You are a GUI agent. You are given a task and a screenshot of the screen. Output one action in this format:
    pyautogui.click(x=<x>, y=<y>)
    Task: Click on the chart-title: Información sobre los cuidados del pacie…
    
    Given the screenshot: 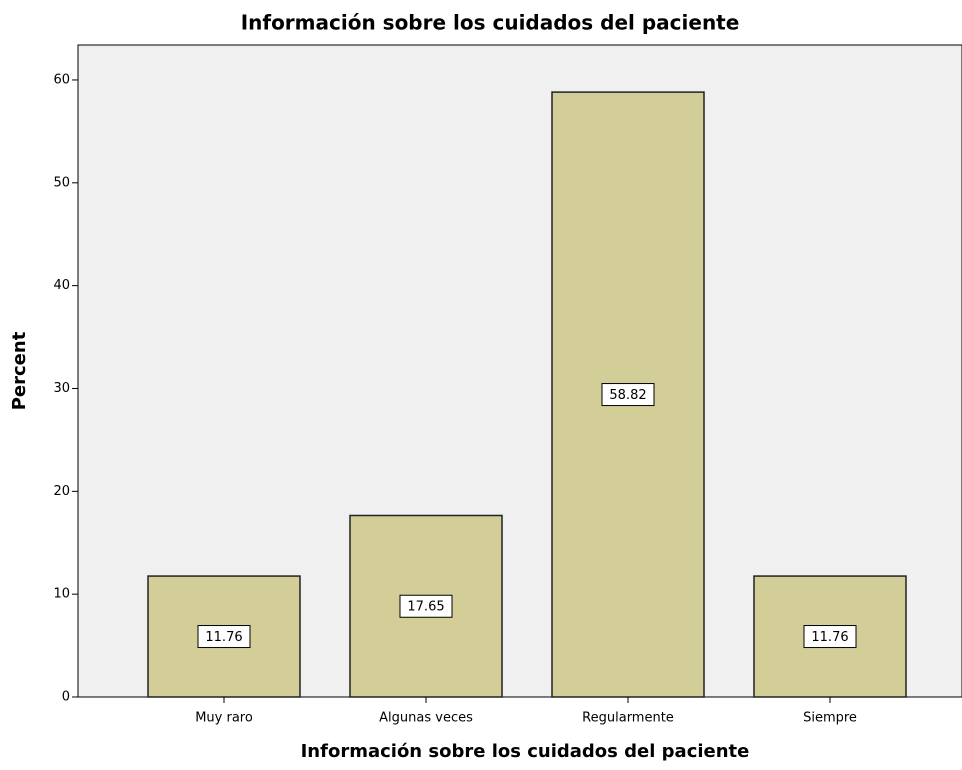 What is the action you would take?
    pyautogui.click(x=490, y=23)
    